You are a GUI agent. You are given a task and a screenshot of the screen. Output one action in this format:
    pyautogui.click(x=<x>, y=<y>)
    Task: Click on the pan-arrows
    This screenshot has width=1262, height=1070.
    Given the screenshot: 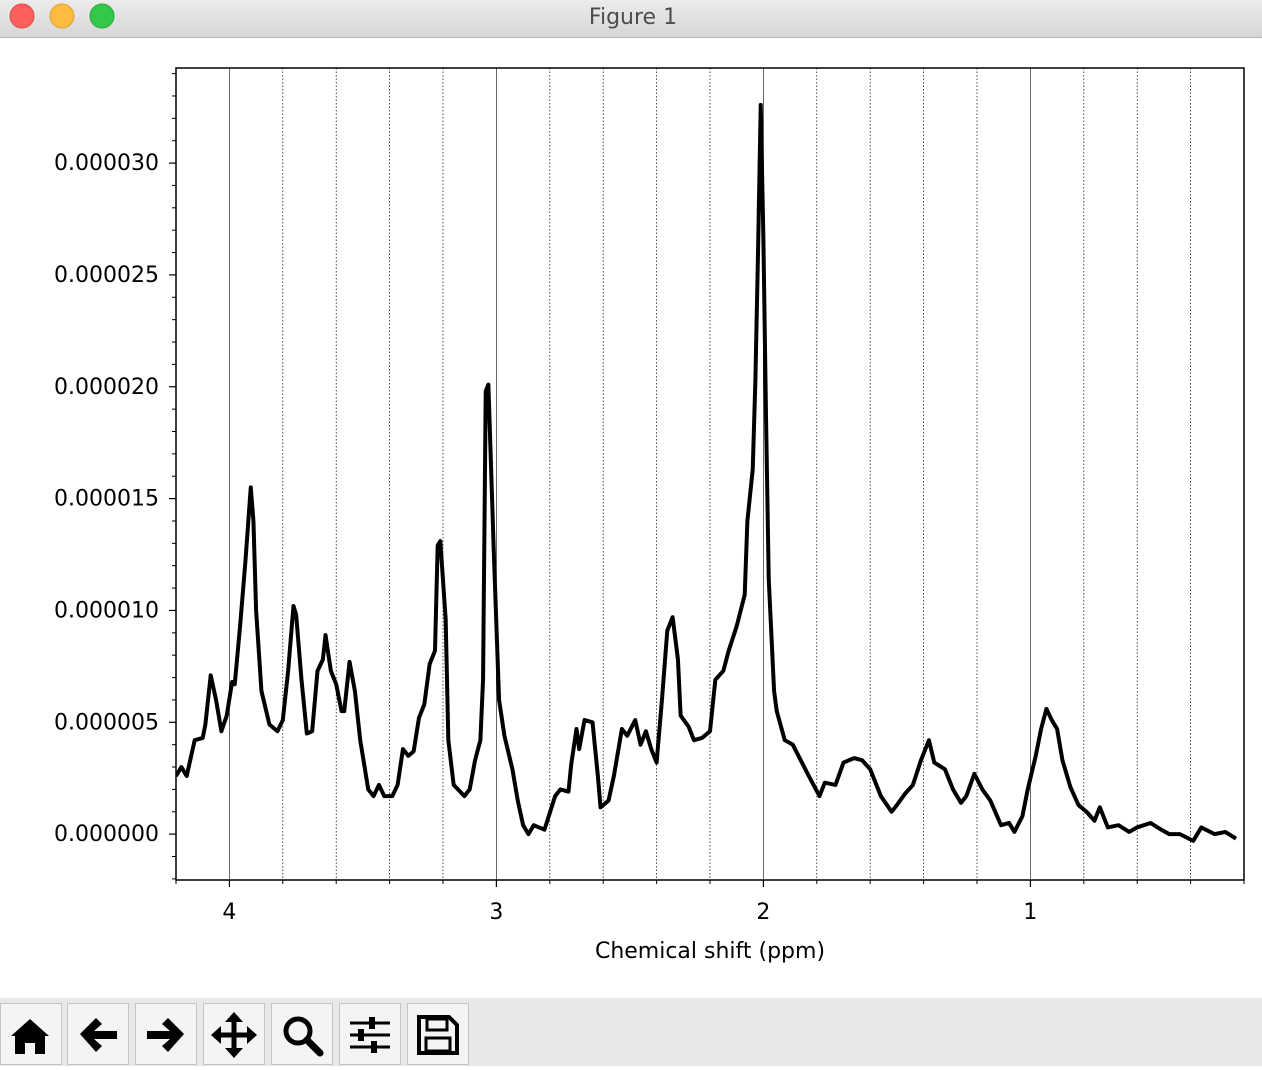 What is the action you would take?
    pyautogui.click(x=234, y=1035)
    